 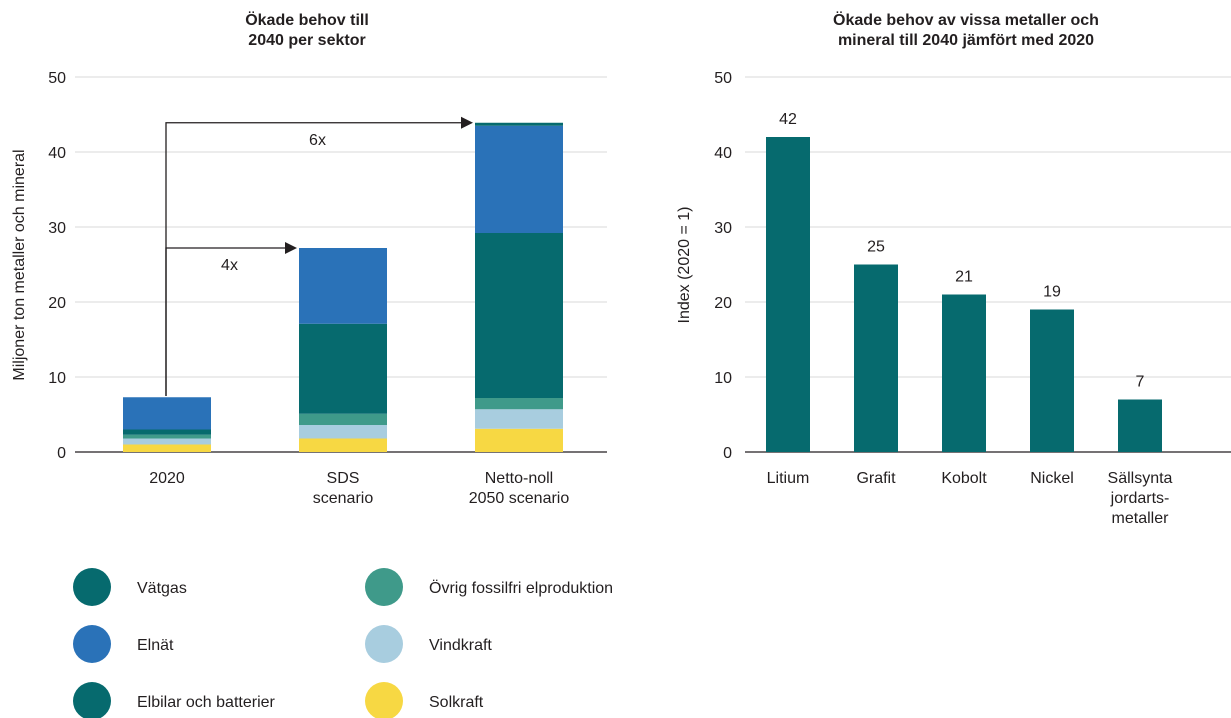 I want to click on data-label: 25, so click(x=876, y=247).